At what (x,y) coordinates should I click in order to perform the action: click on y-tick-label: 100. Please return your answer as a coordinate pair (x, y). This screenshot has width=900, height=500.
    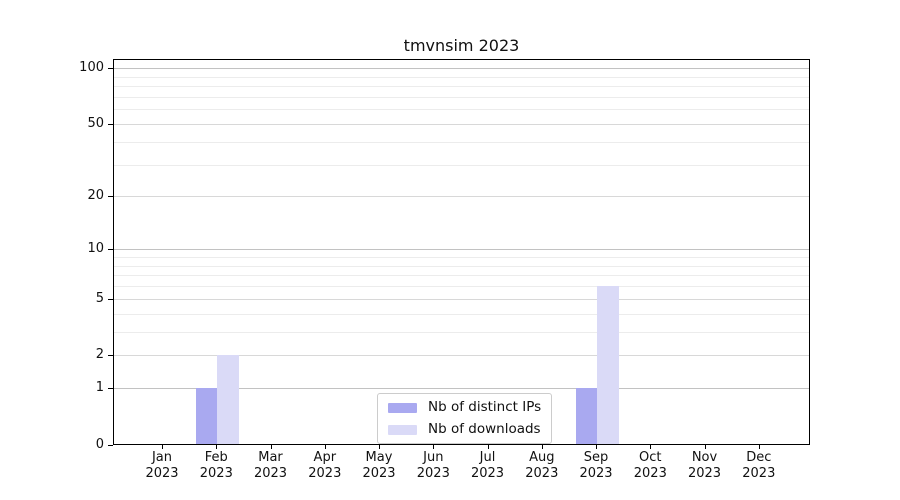
    Looking at the image, I should click on (91, 68).